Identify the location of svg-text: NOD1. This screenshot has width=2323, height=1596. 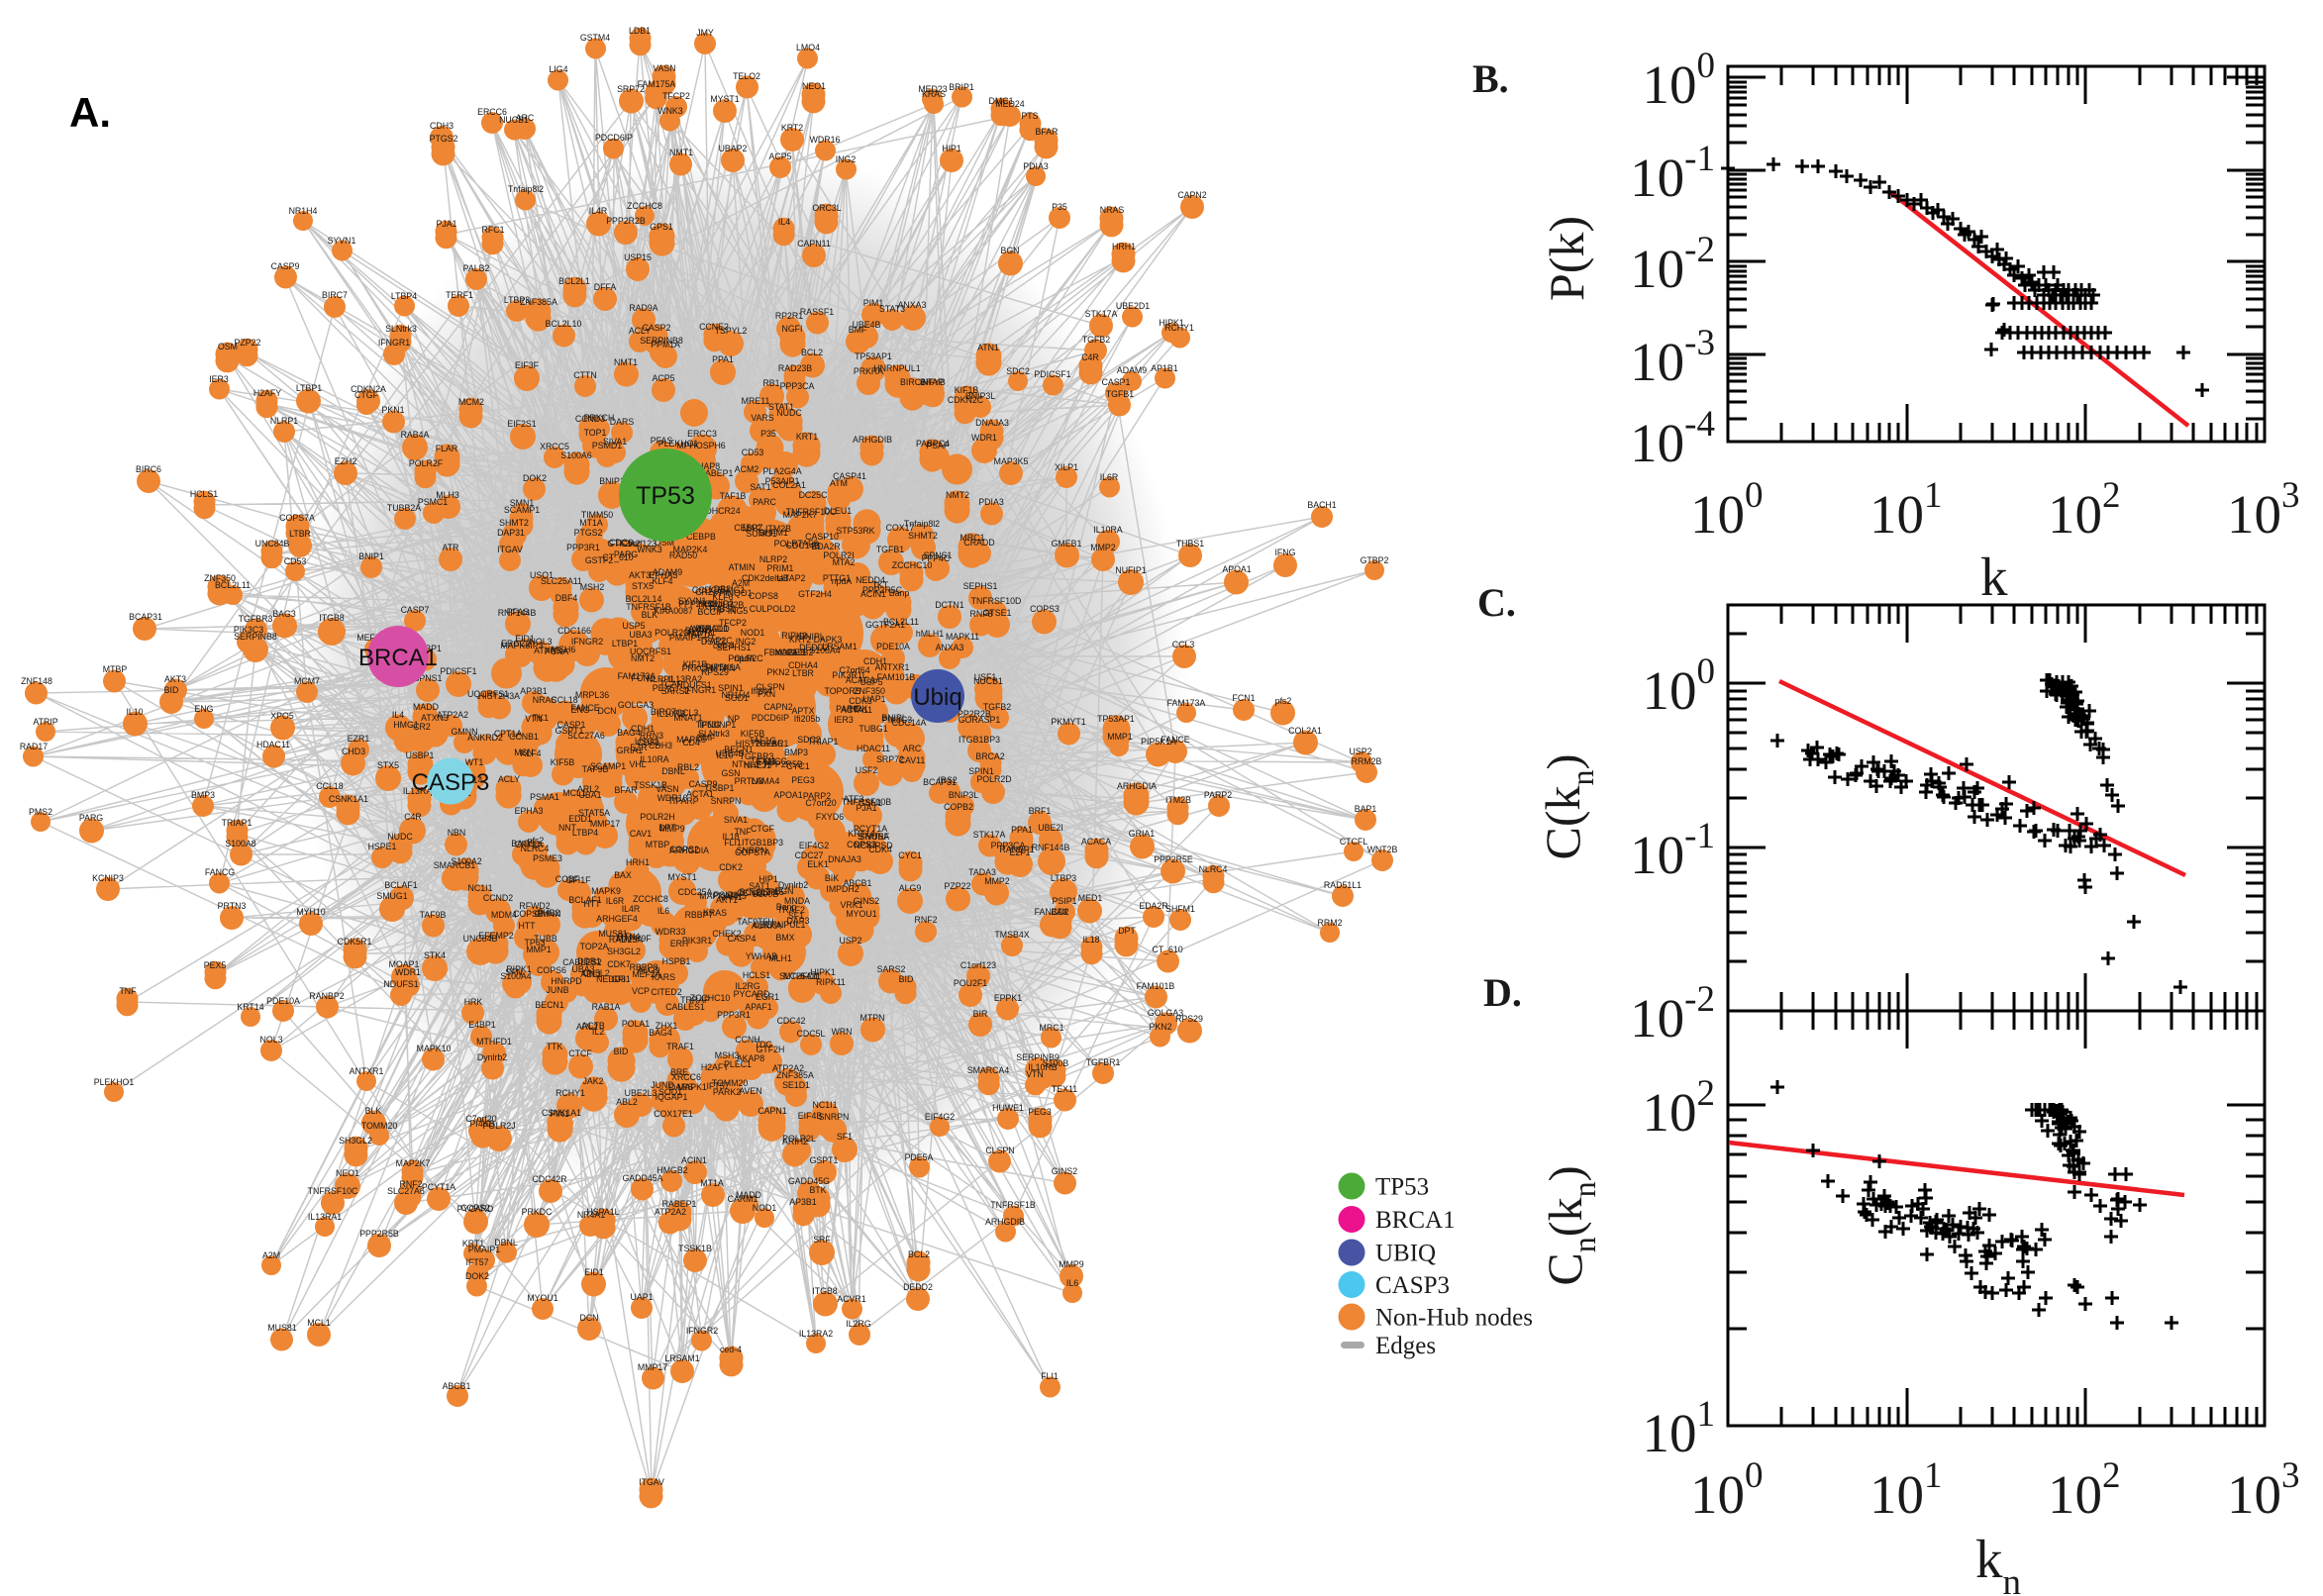
(765, 1208).